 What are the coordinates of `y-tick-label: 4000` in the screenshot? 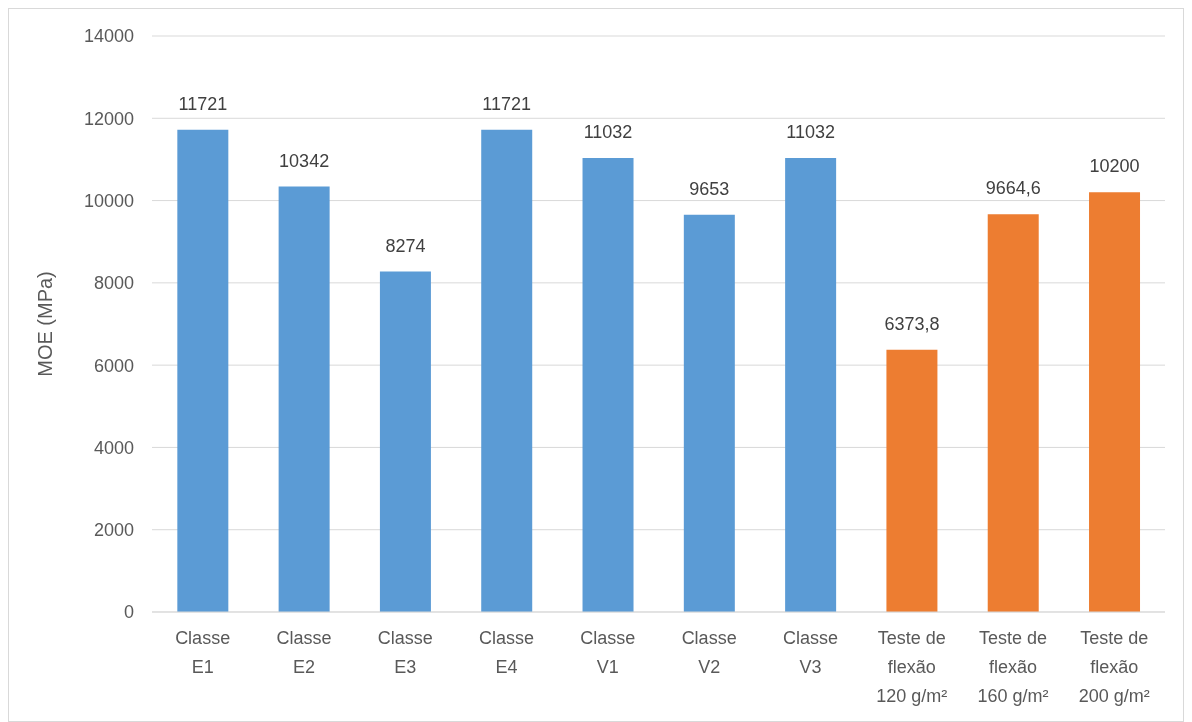 It's located at (113, 447).